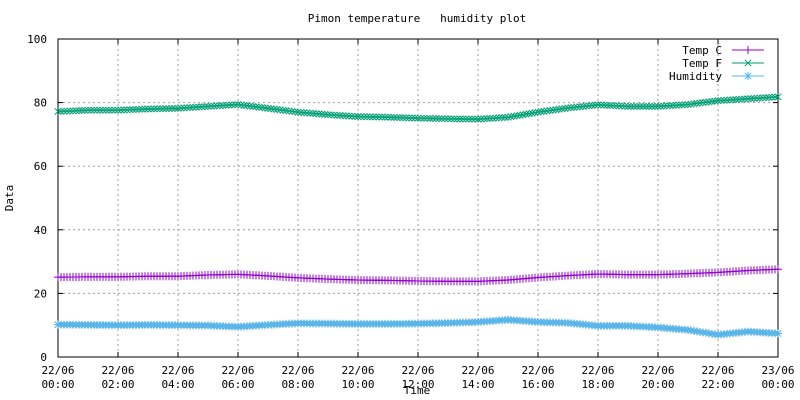  Describe the element at coordinates (417, 390) in the screenshot. I see `x-axis-label: Time` at that location.